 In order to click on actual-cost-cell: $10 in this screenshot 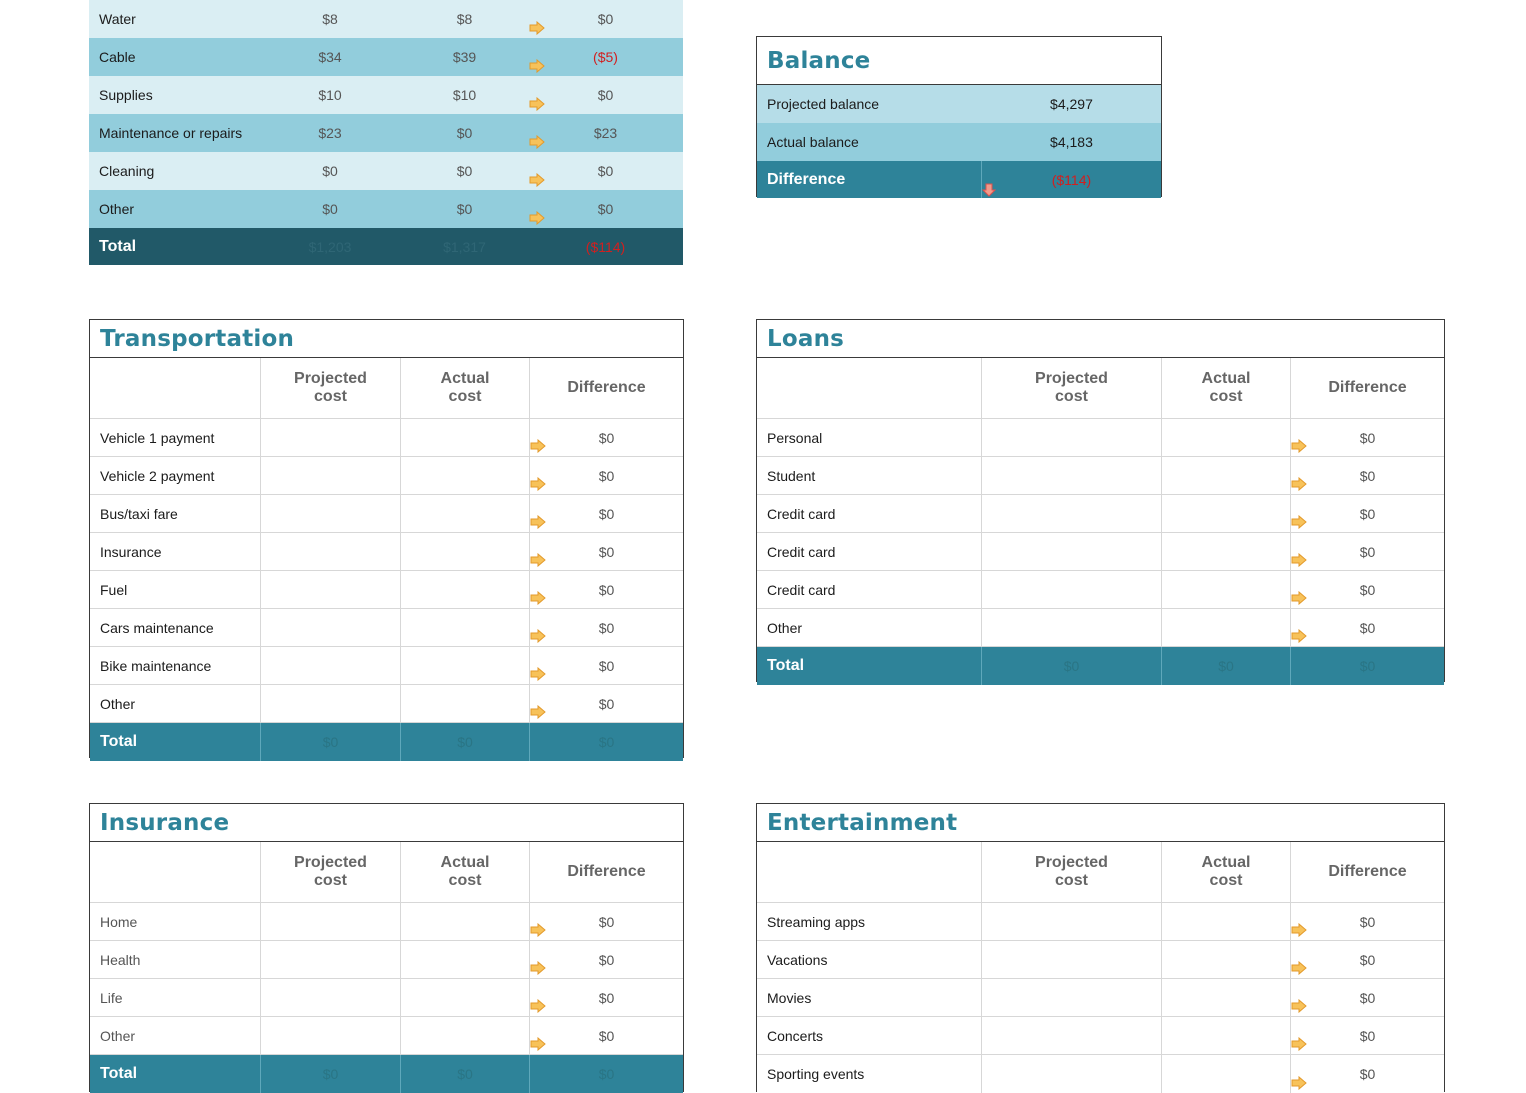, I will do `click(464, 95)`.